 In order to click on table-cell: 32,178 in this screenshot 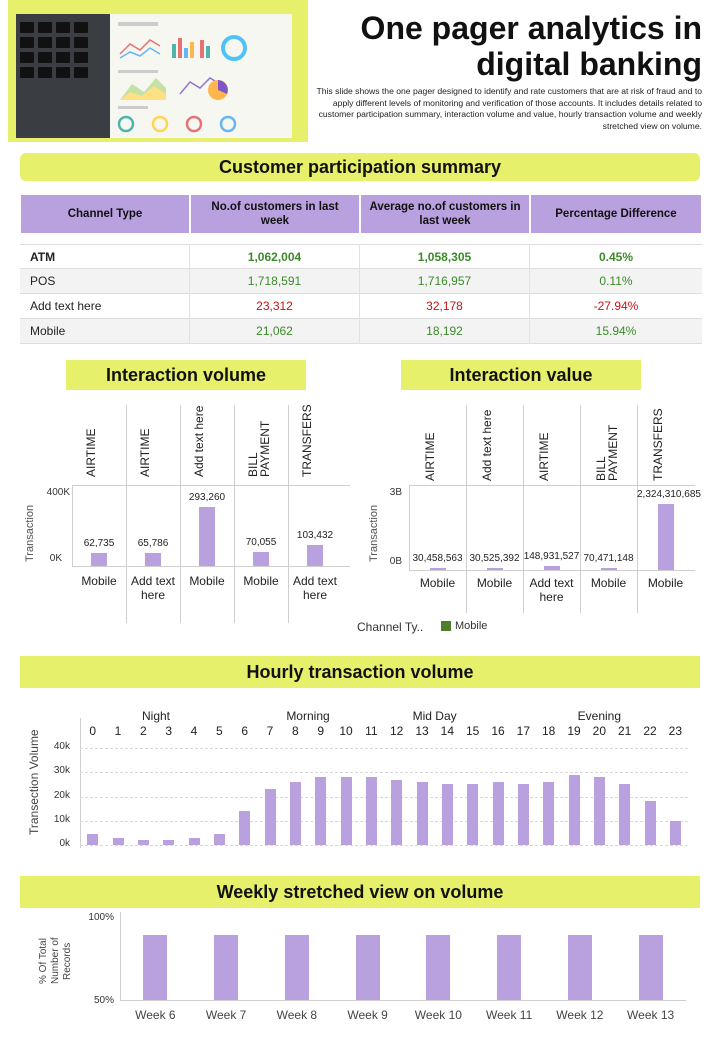, I will do `click(445, 306)`.